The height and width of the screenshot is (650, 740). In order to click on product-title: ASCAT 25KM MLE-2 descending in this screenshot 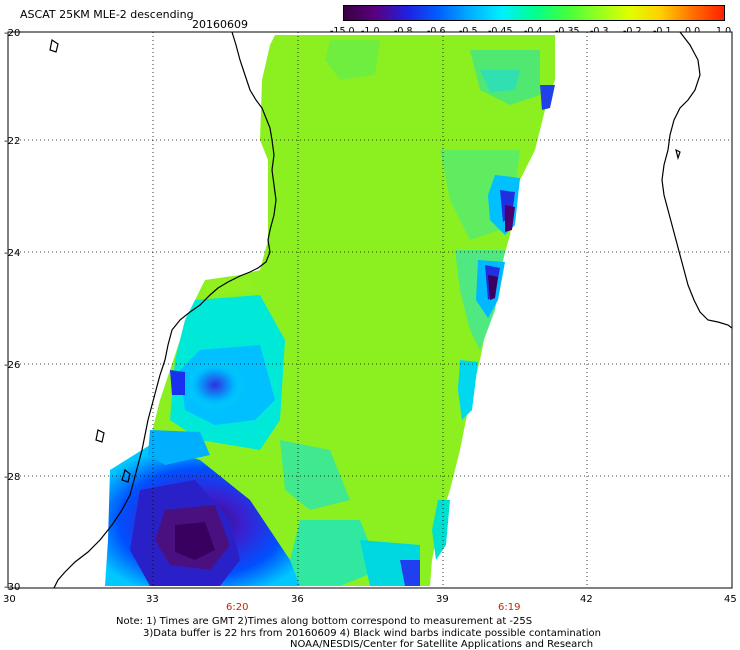, I will do `click(107, 14)`.